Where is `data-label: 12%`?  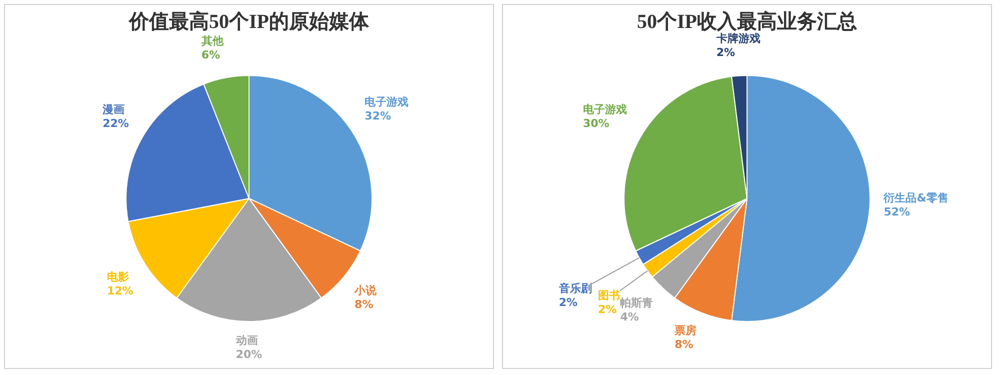
data-label: 12% is located at coordinates (120, 291).